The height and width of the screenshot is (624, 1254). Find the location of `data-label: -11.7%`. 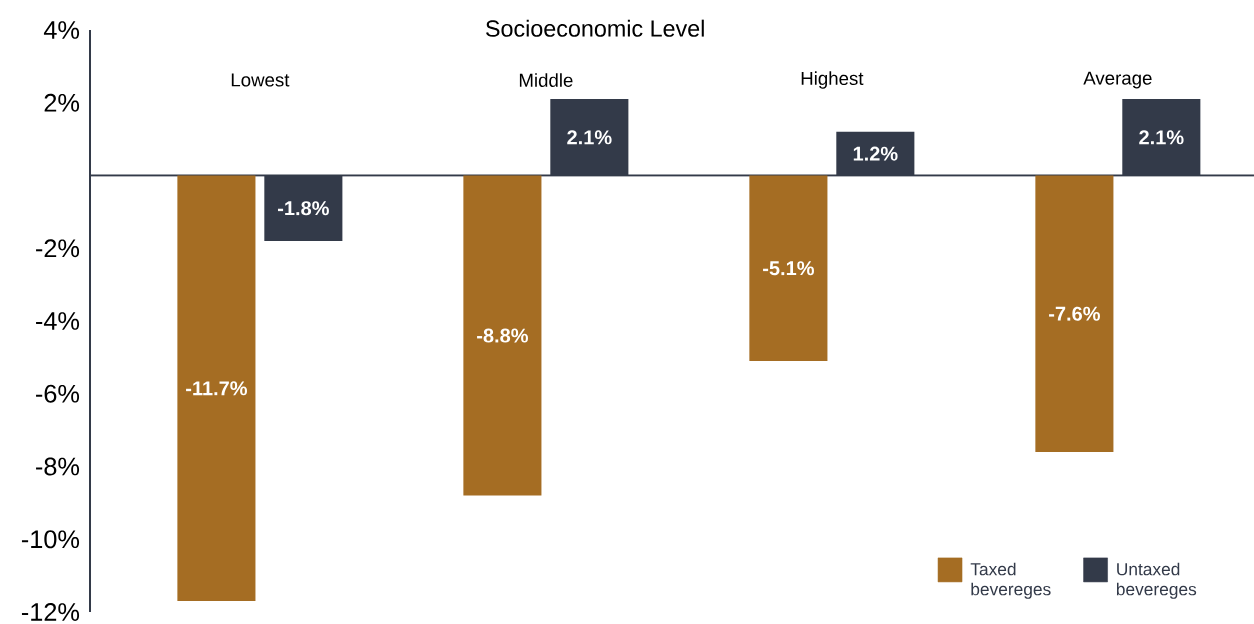

data-label: -11.7% is located at coordinates (217, 388).